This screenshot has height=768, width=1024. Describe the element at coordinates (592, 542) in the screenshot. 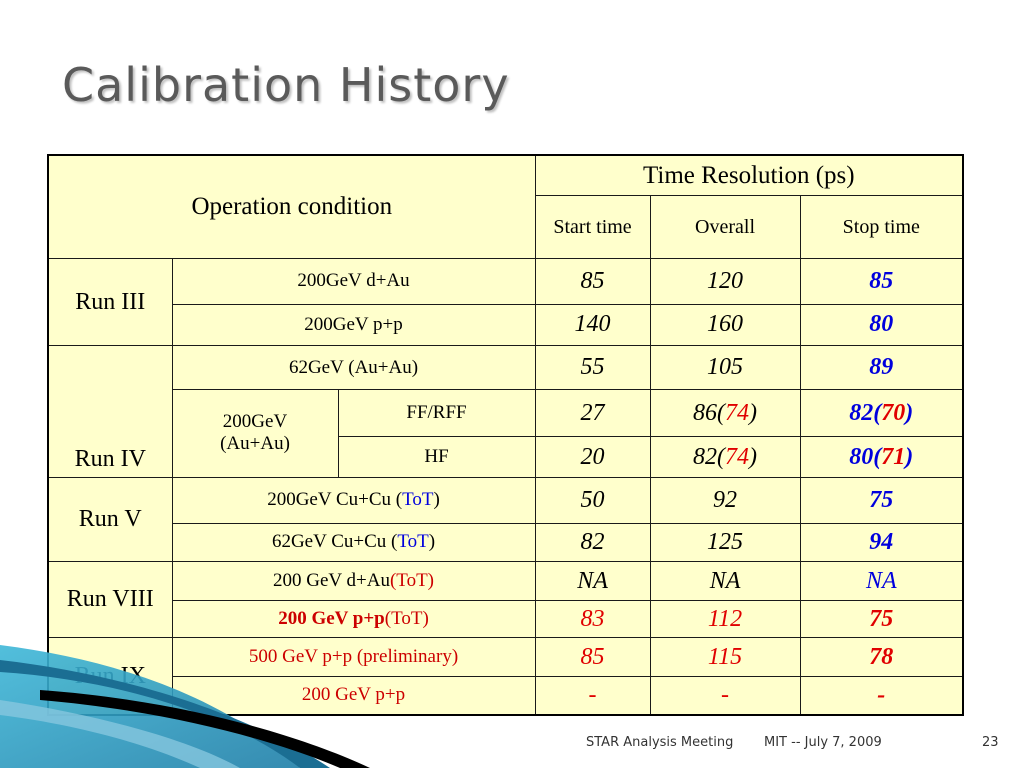

I see `start-time-cell: 82` at that location.